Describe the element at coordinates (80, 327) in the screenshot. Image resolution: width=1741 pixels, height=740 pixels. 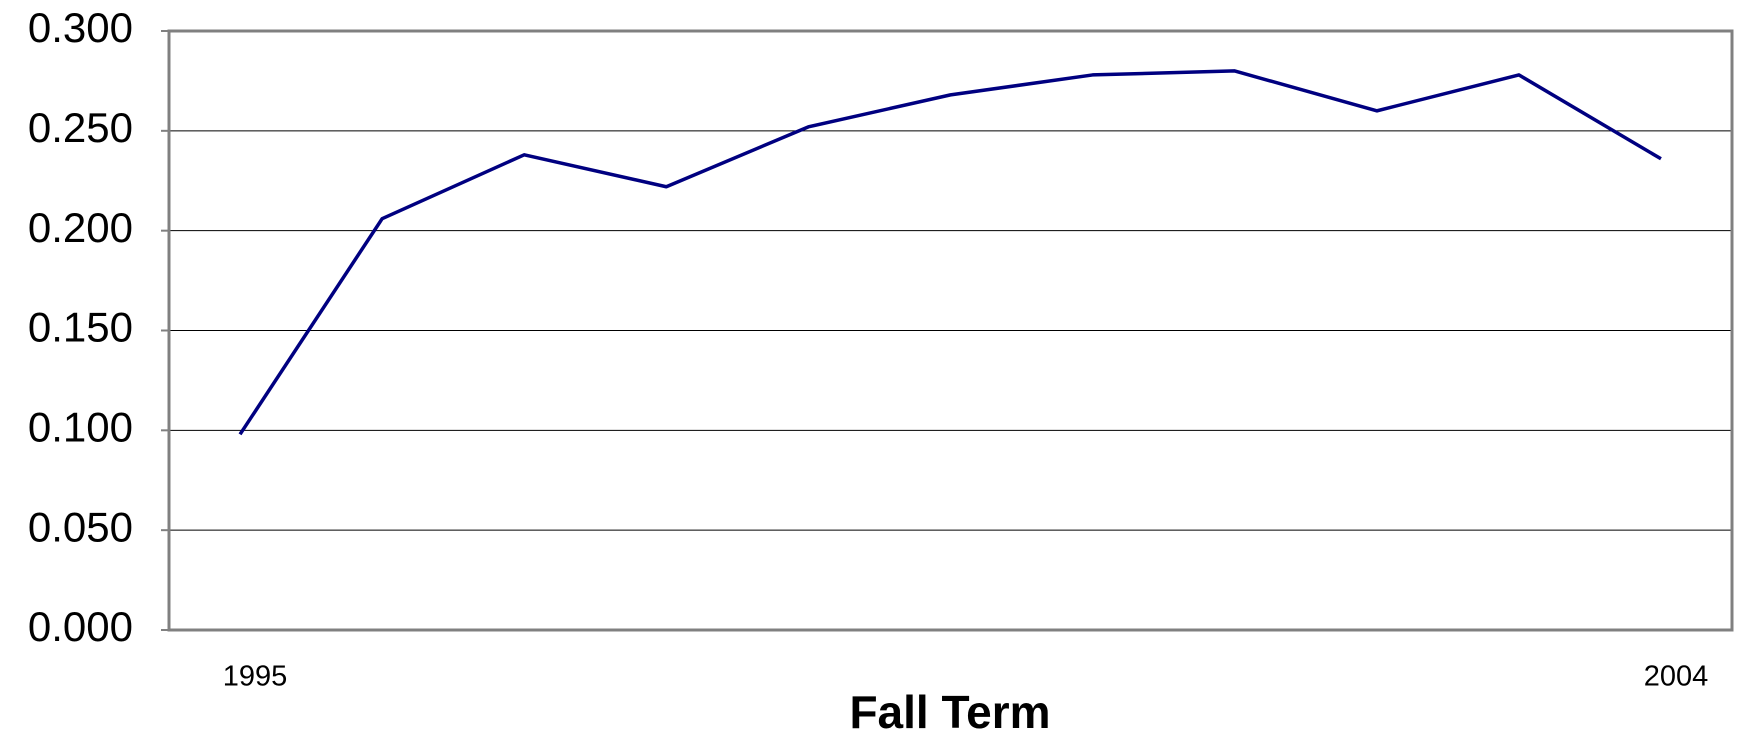
I see `y-tick-label: 0.150` at that location.